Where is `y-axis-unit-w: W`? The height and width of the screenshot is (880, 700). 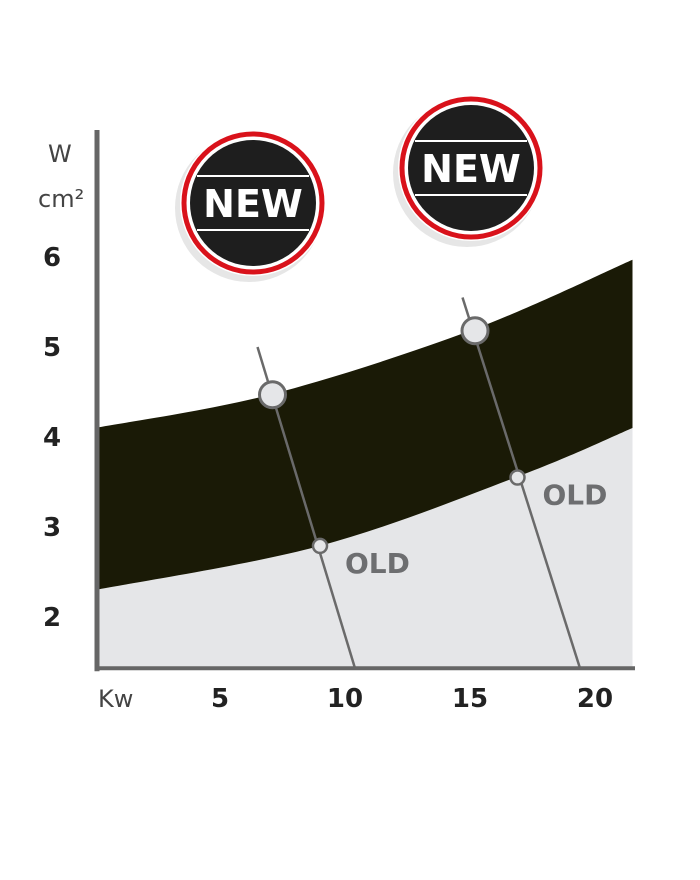
y-axis-unit-w: W is located at coordinates (60, 154).